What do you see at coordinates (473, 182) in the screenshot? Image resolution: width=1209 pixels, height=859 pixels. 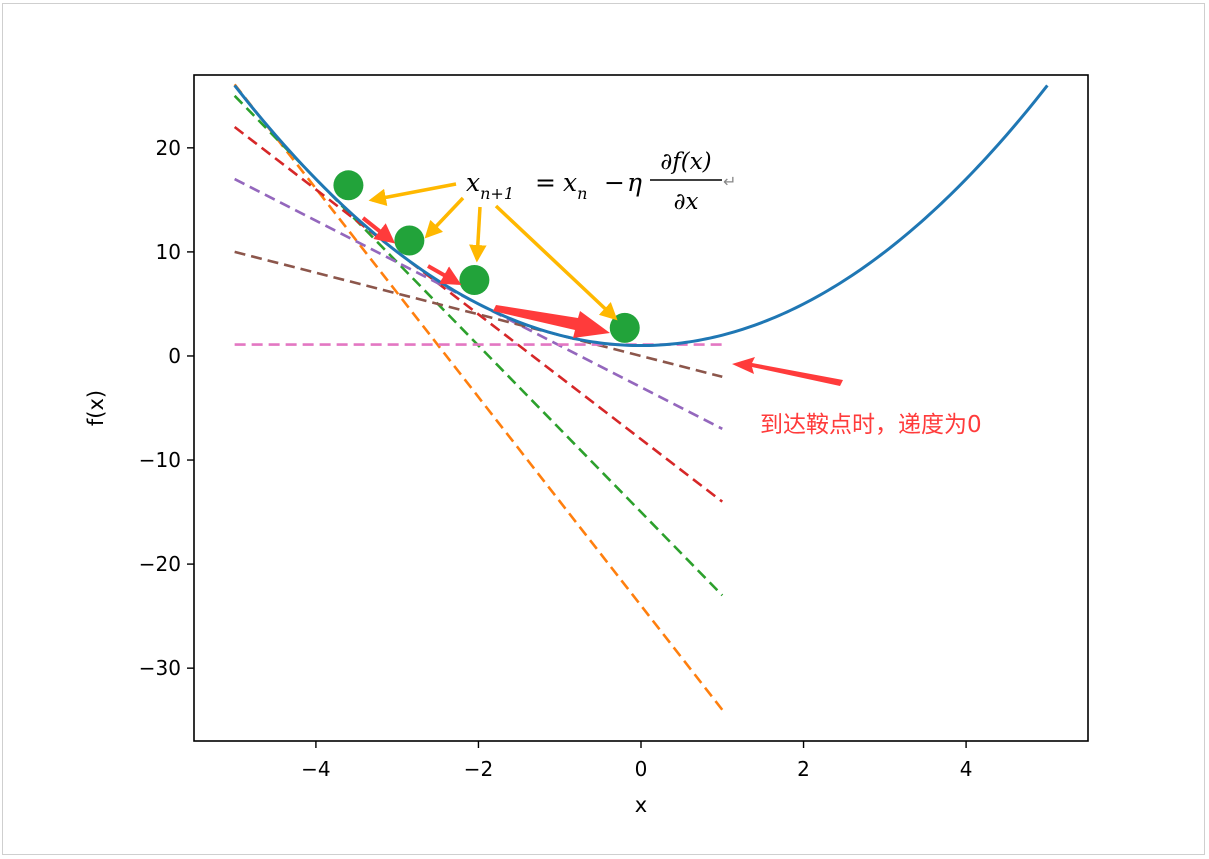 I see `formula-lhs: x` at bounding box center [473, 182].